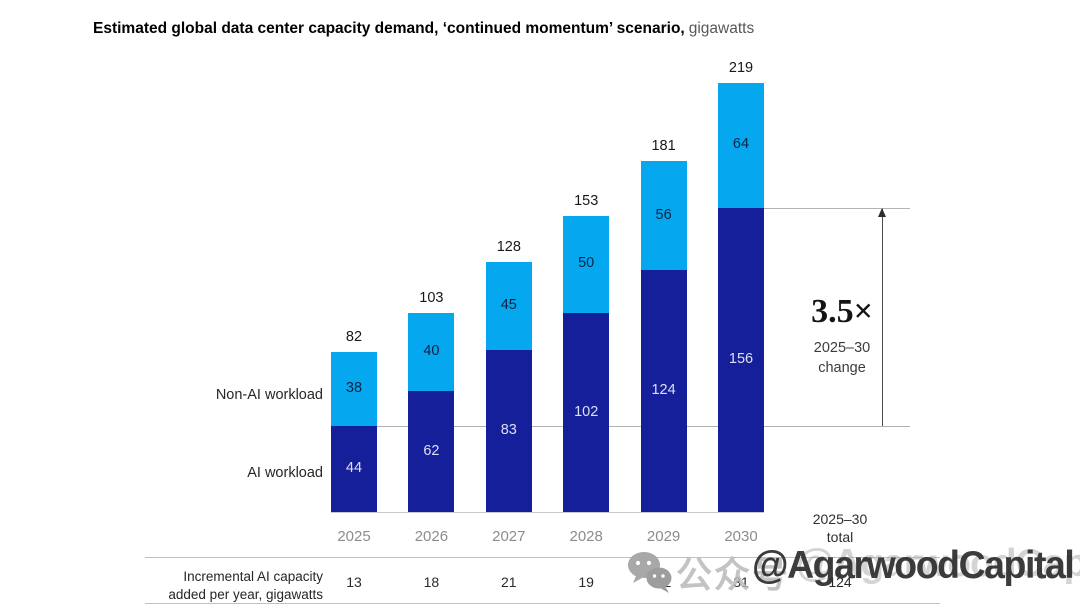  What do you see at coordinates (663, 536) in the screenshot?
I see `x-axis-label-2029: 2029` at bounding box center [663, 536].